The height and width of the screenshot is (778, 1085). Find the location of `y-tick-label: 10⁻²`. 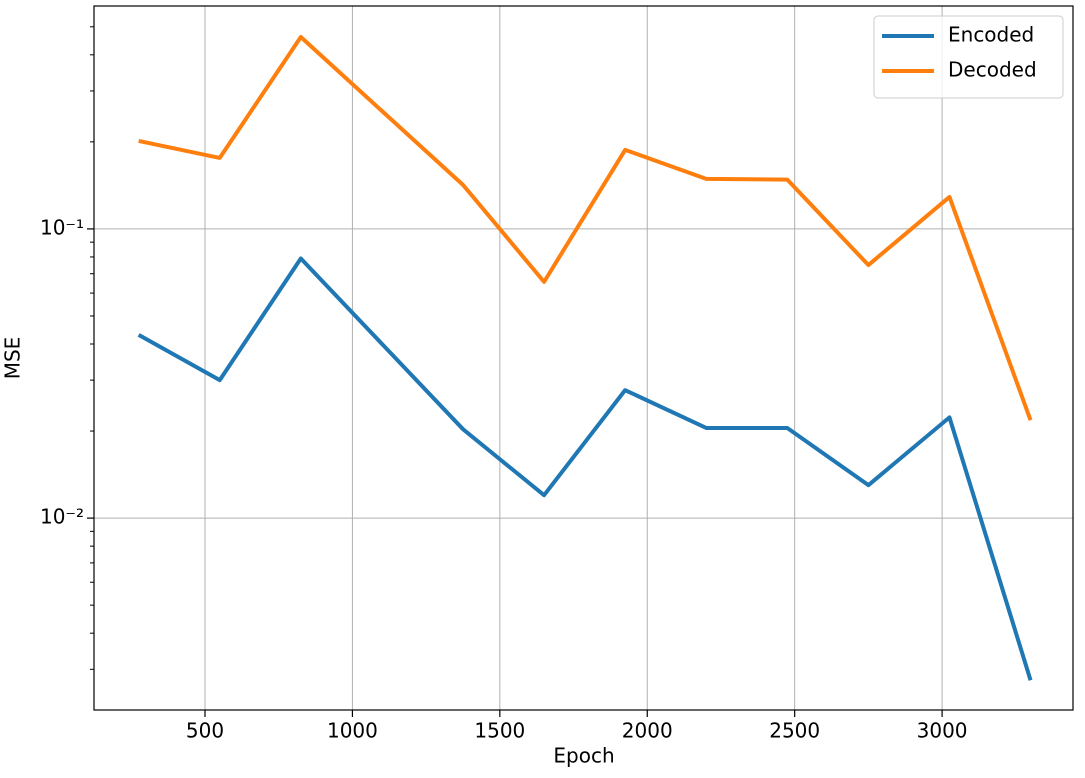

y-tick-label: 10⁻² is located at coordinates (62, 517).